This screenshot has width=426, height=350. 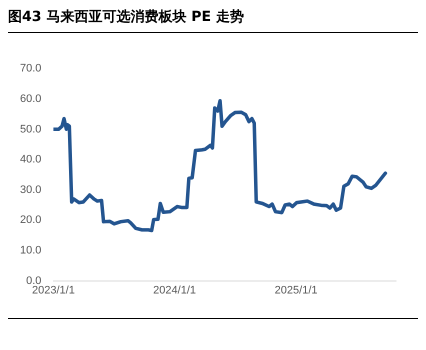 What do you see at coordinates (31, 98) in the screenshot?
I see `y-tick-label: 60.0` at bounding box center [31, 98].